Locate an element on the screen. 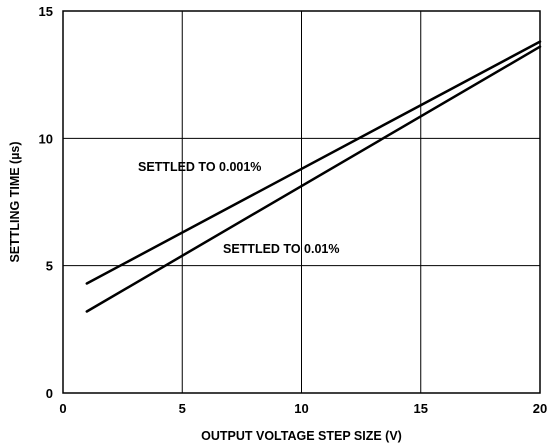 This screenshot has width=558, height=448. y-tick-label: 10 is located at coordinates (46, 138).